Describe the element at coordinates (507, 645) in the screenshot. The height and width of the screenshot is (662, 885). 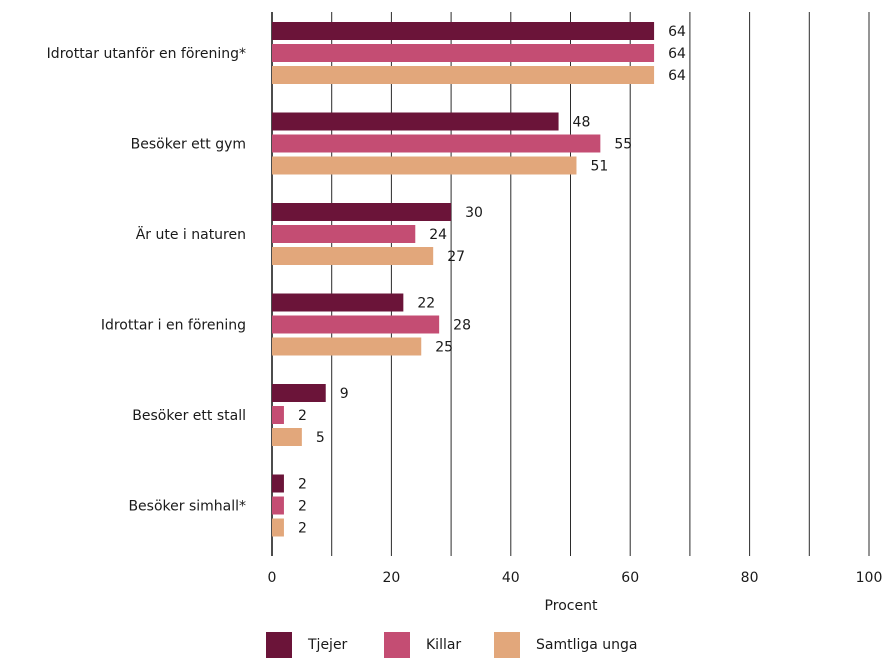
I see `legend-swatch-samtliga-unga` at that location.